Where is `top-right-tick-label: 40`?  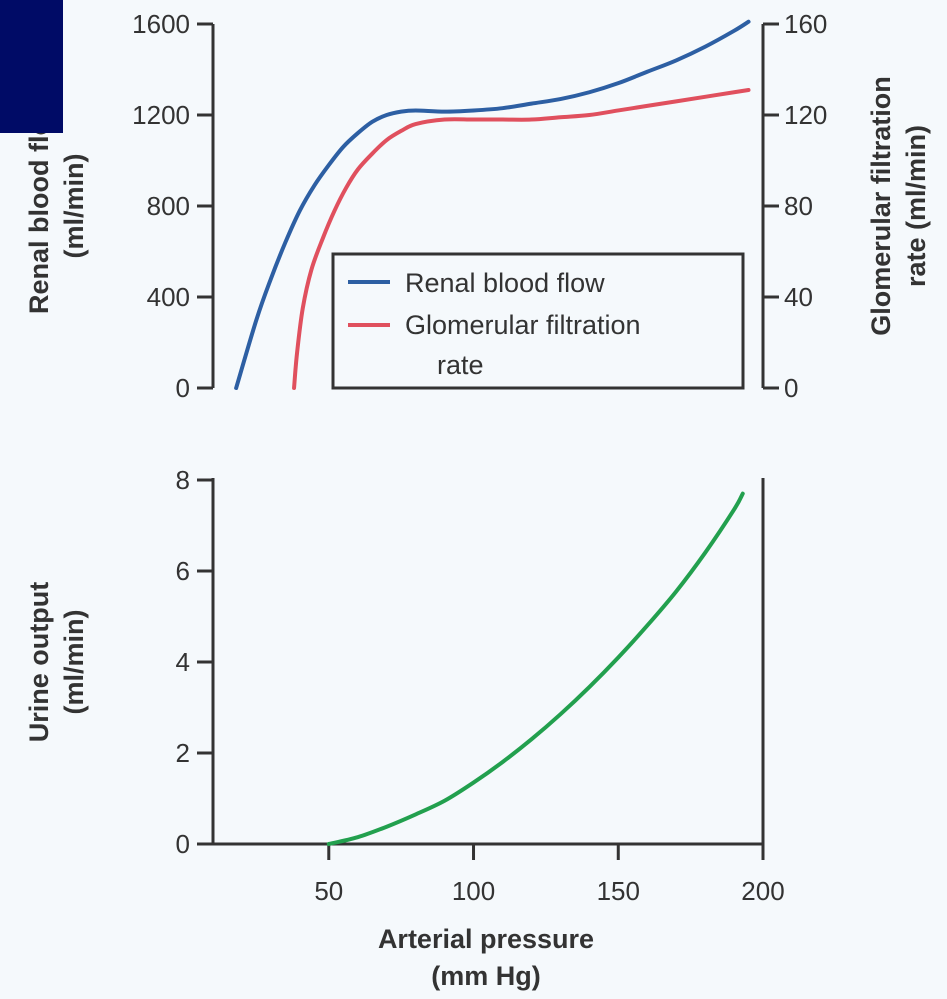
top-right-tick-label: 40 is located at coordinates (798, 297).